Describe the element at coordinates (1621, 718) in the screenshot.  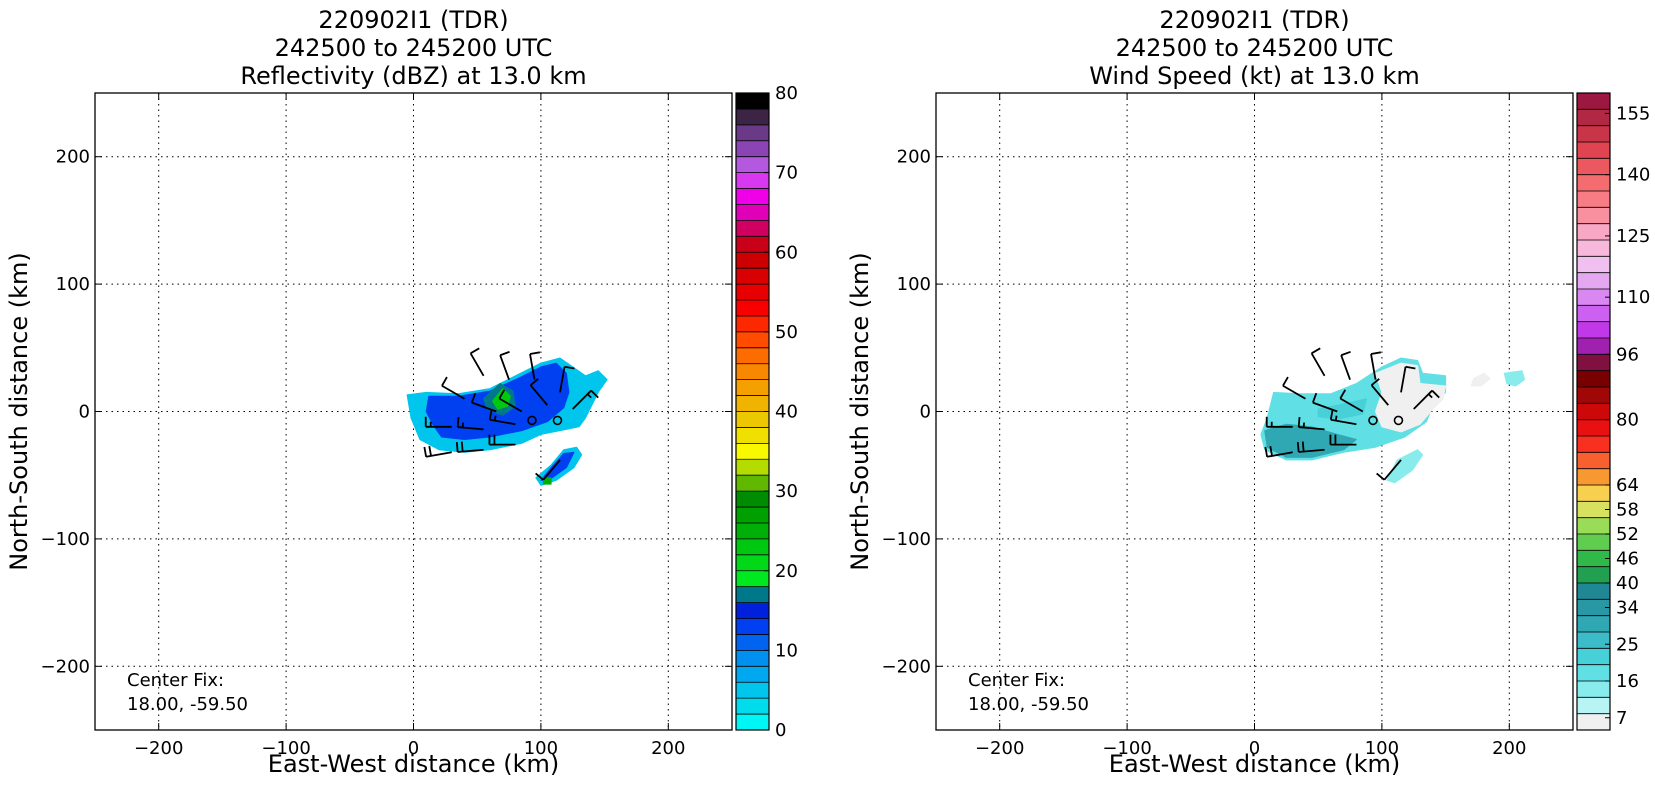
I see `colorbar-tick-label: 7` at that location.